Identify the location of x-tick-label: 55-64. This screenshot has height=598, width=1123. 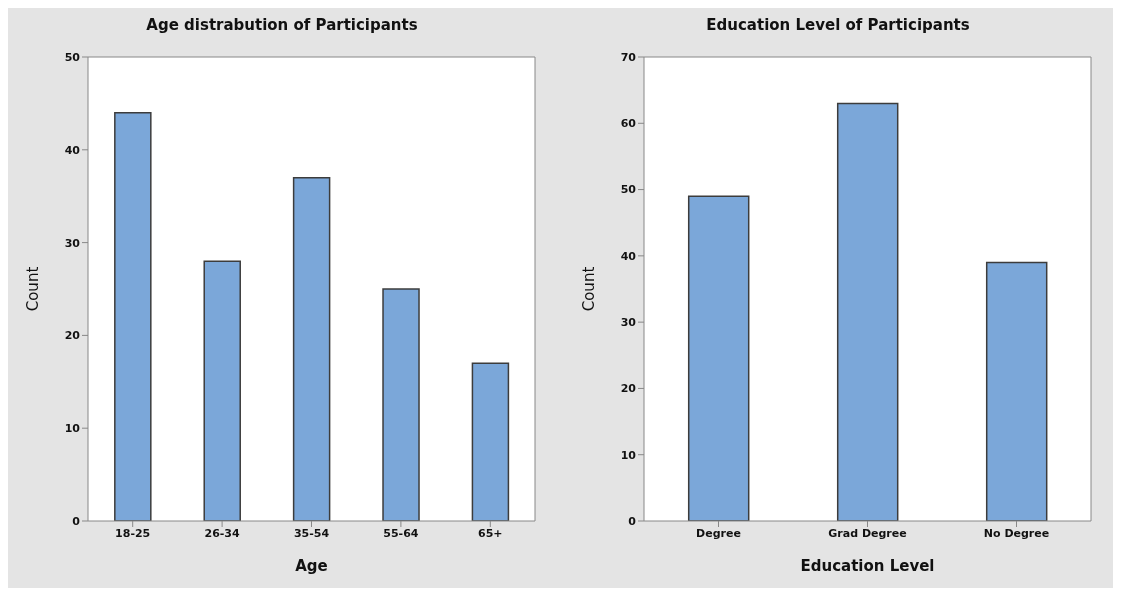
(401, 533).